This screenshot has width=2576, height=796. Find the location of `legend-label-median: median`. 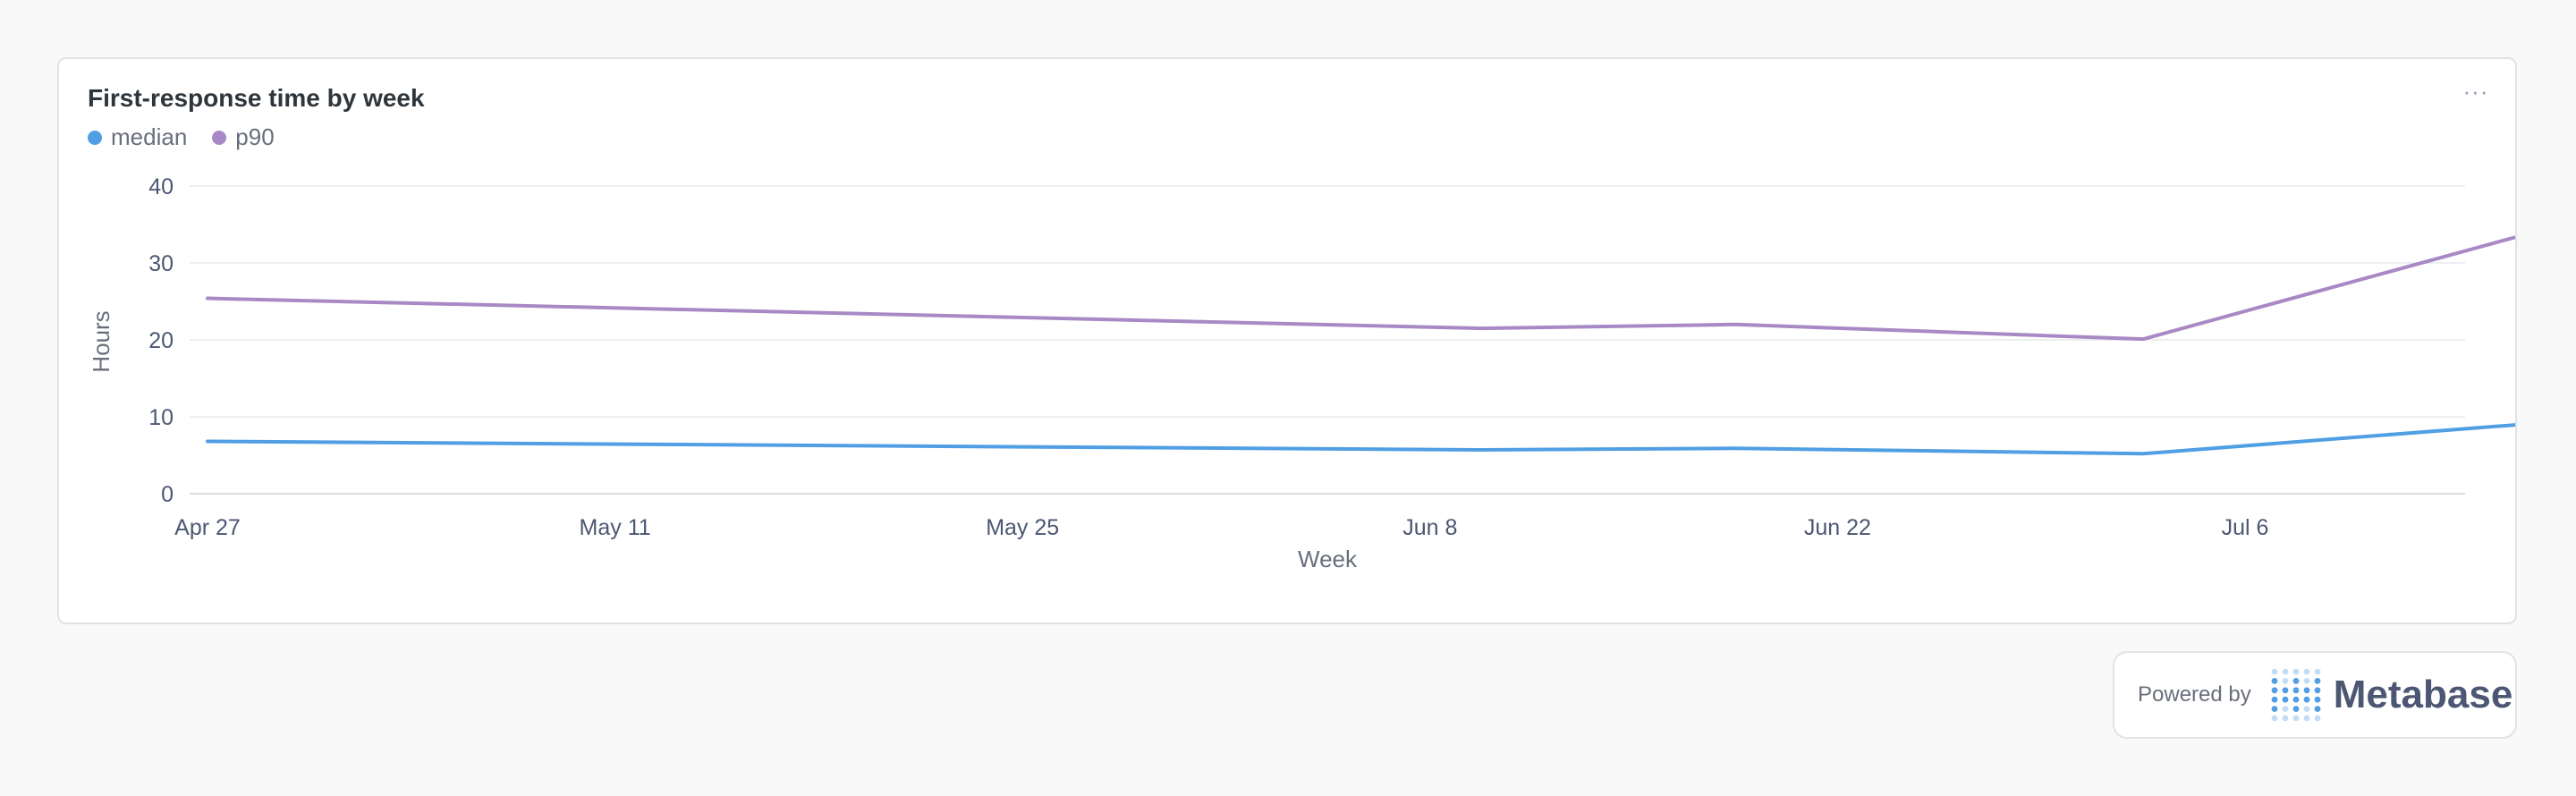

legend-label-median: median is located at coordinates (149, 136).